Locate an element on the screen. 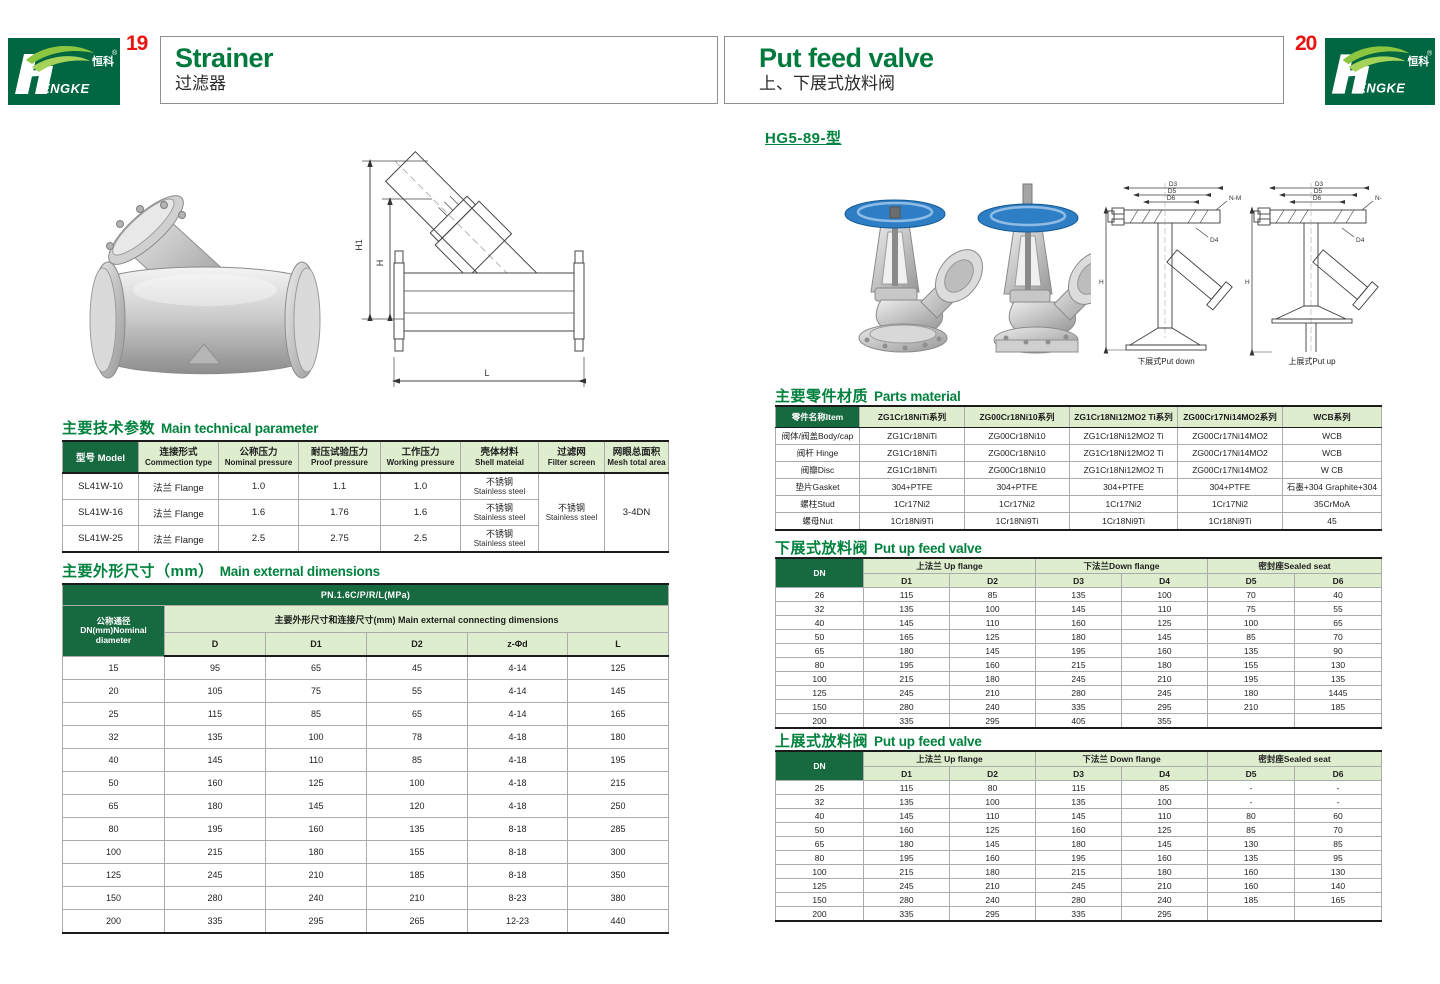 This screenshot has width=1440, height=984. col-header-d6: D6 is located at coordinates (1338, 580).